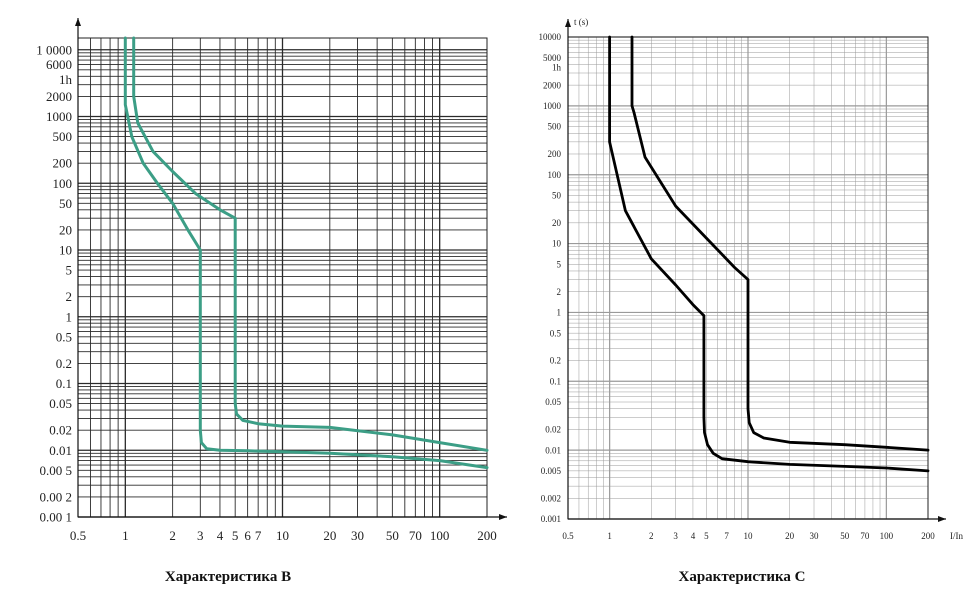 Image resolution: width=974 pixels, height=590 pixels. Describe the element at coordinates (56, 517) in the screenshot. I see `y-tick-label: 0.00 1` at that location.